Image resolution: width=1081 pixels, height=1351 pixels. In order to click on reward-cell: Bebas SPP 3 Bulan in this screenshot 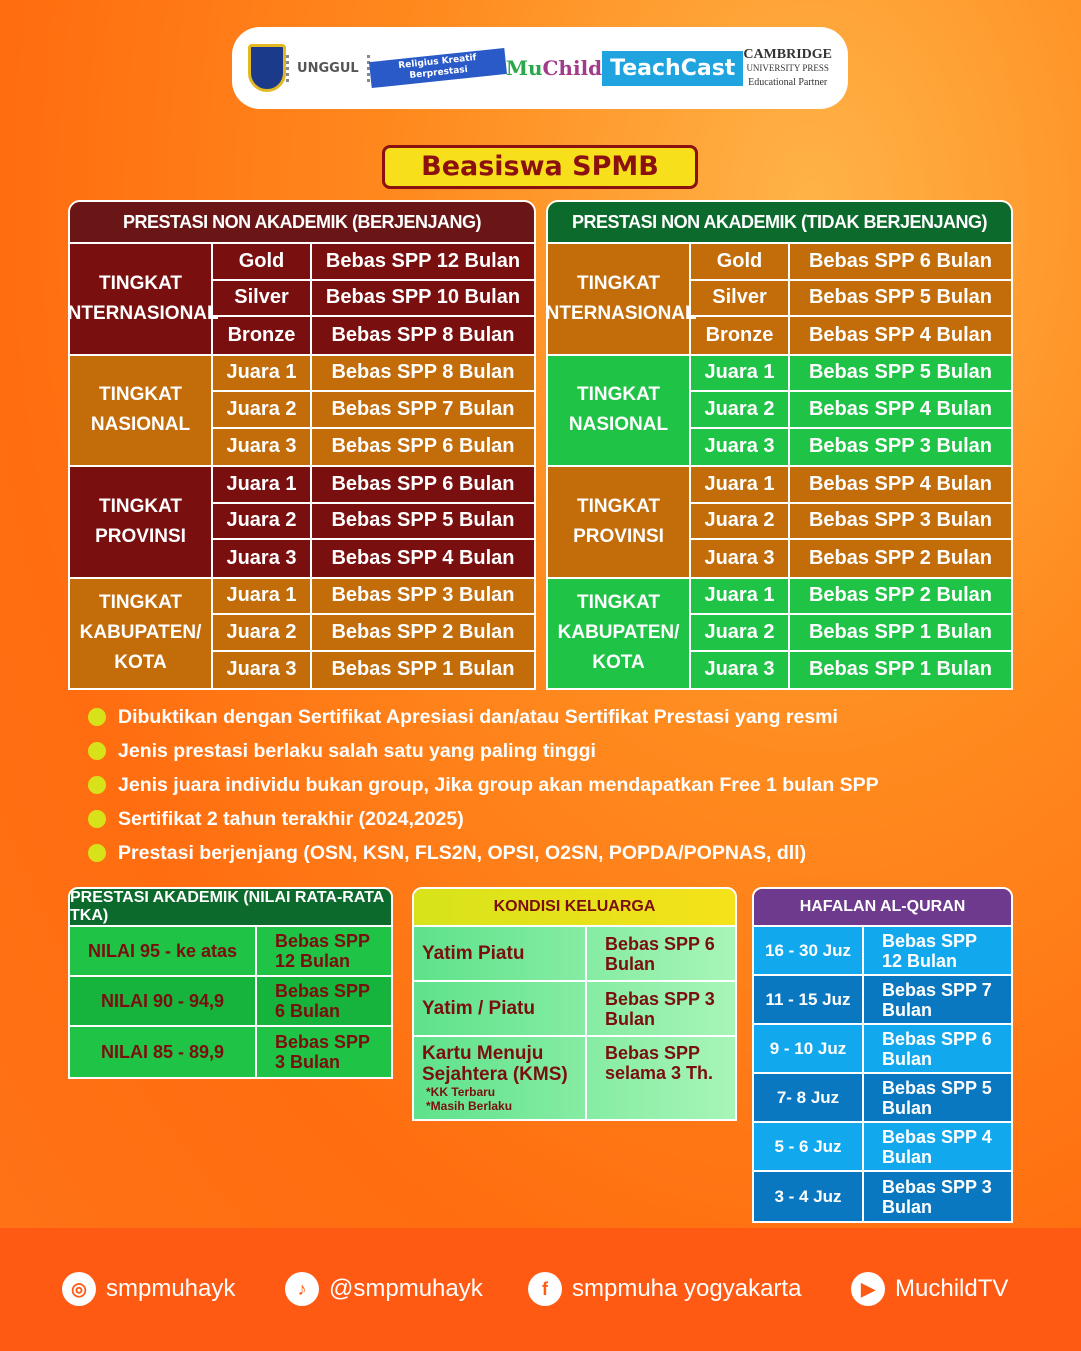, I will do `click(322, 1052)`.